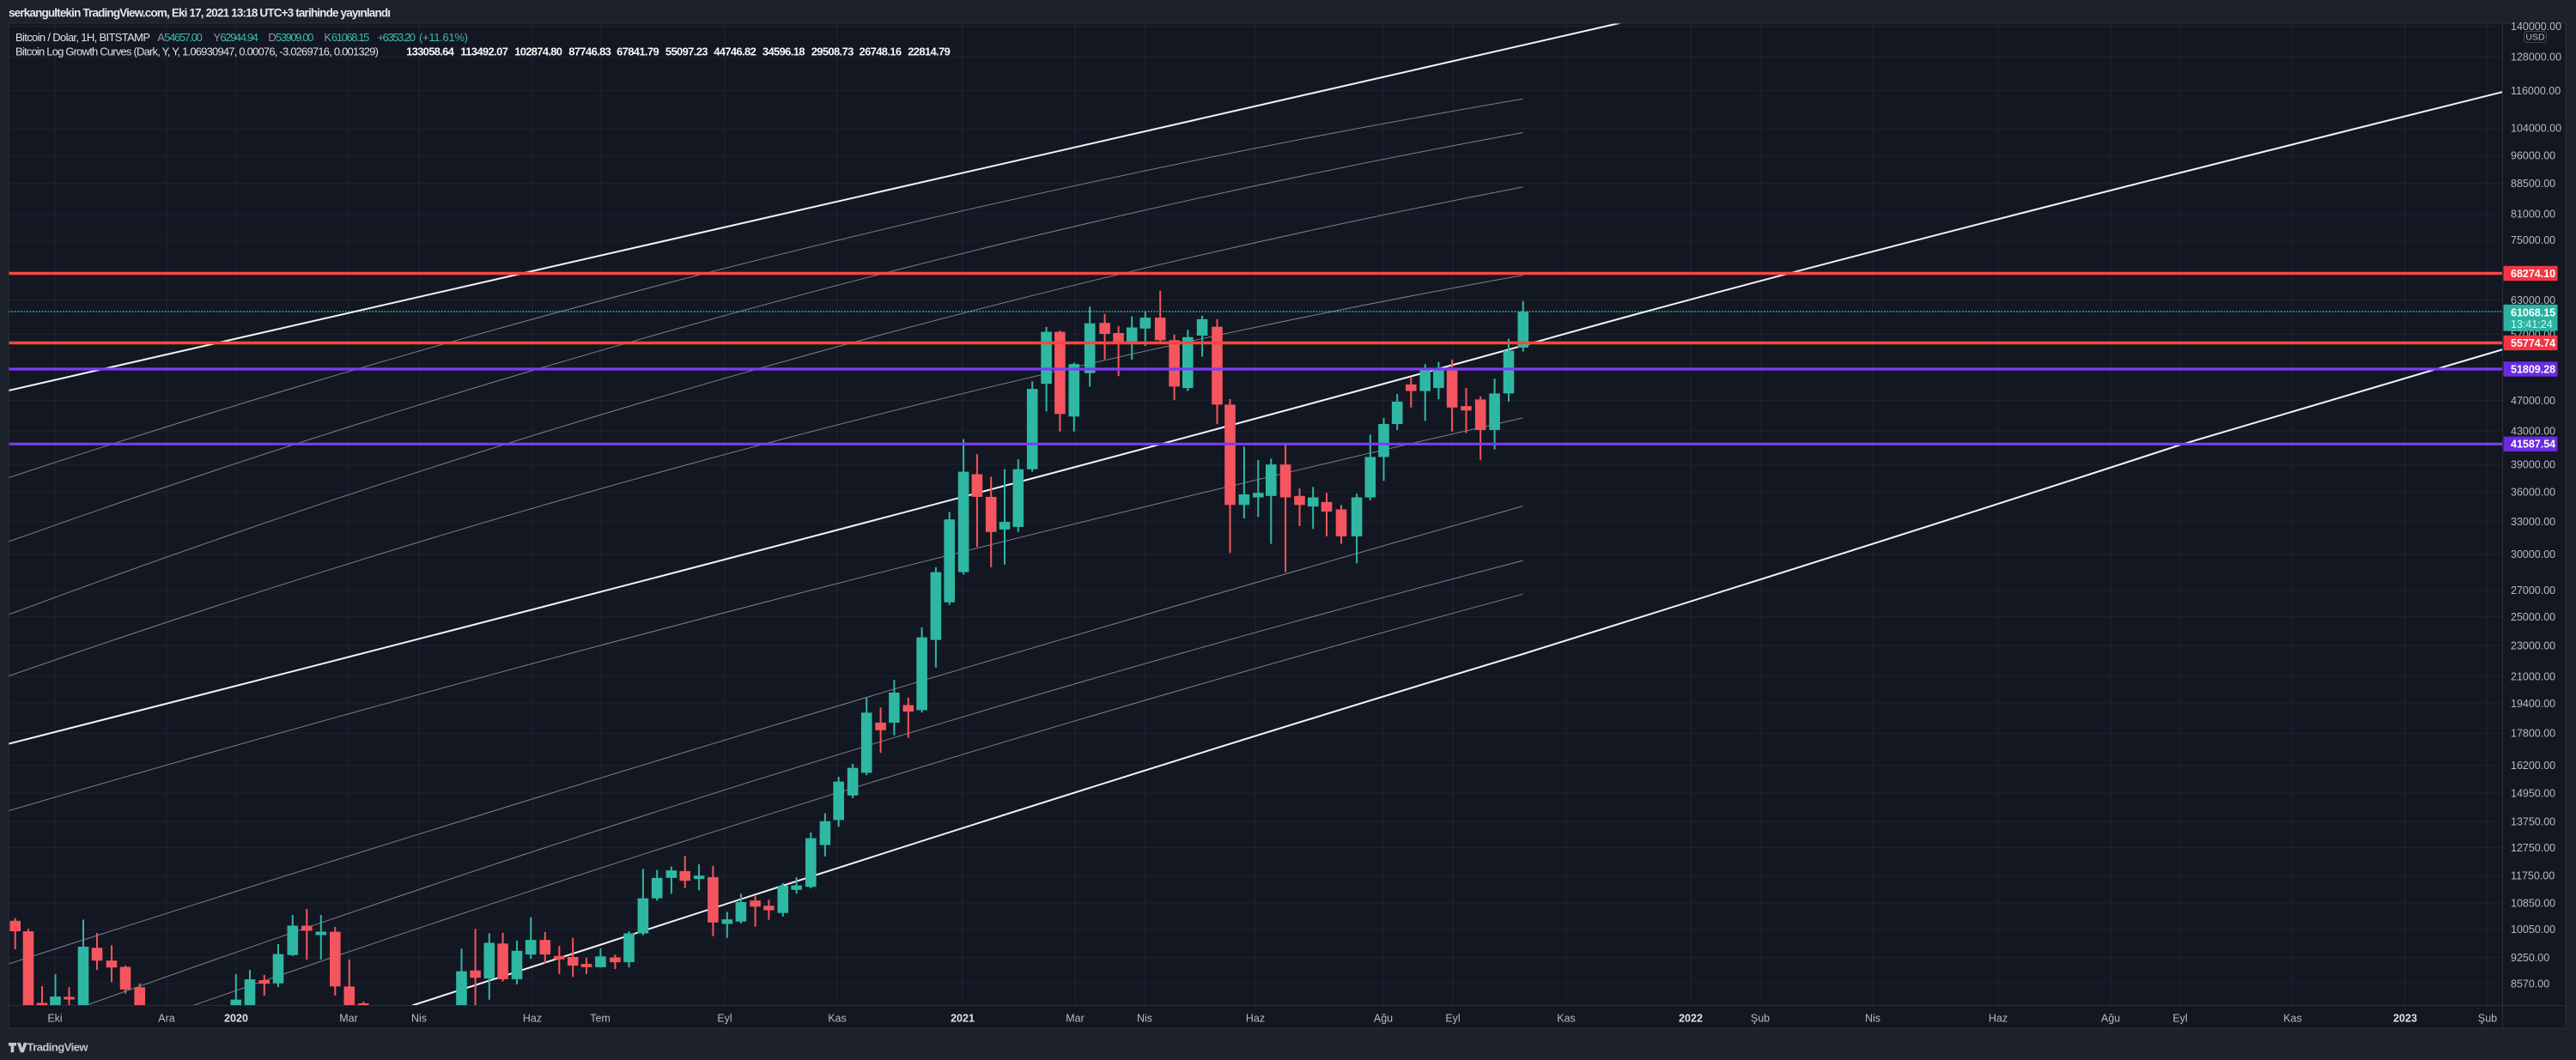 The image size is (2576, 1060). I want to click on svg-text: 29508.73, so click(832, 51).